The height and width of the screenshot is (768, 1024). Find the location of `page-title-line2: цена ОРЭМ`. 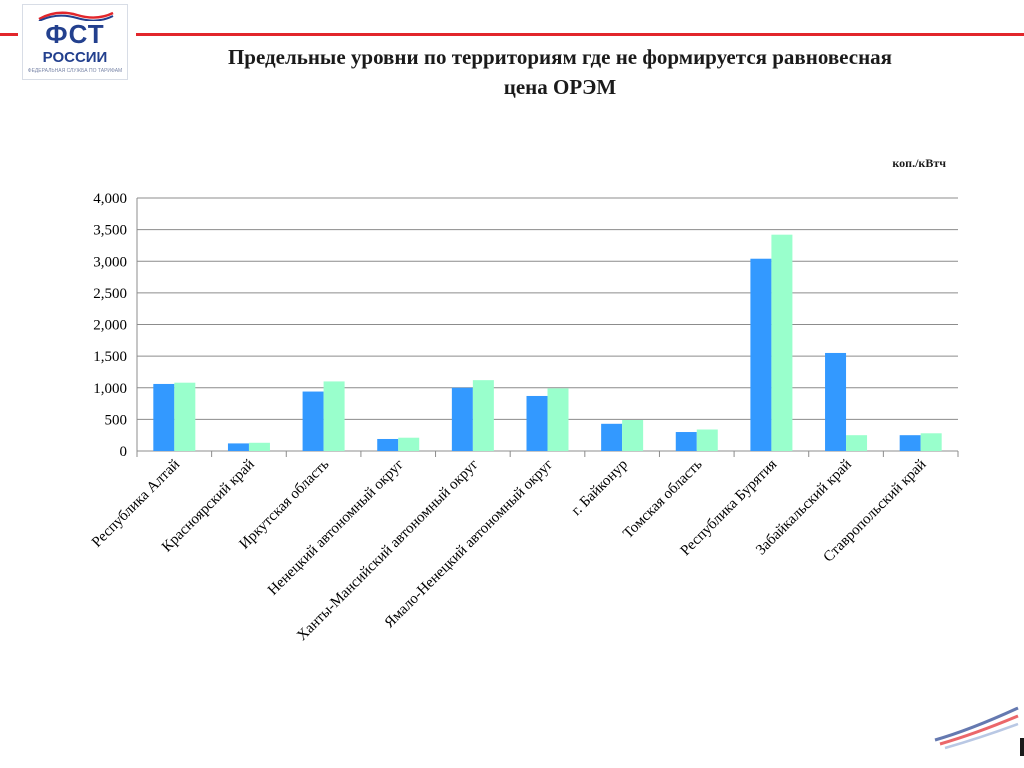

page-title-line2: цена ОРЭМ is located at coordinates (560, 87).